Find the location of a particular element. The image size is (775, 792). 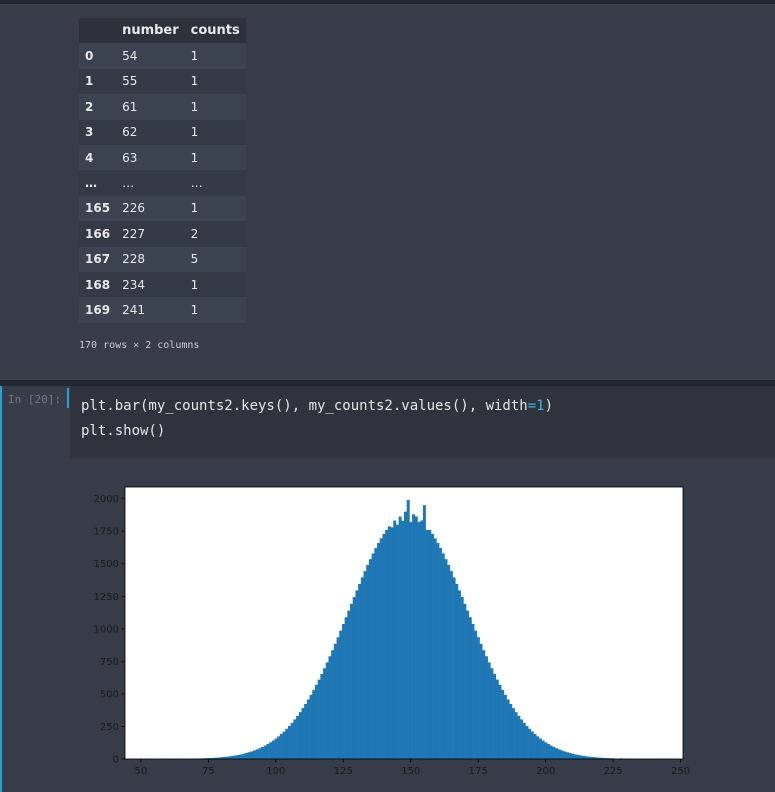

table-row: 0 54 1 is located at coordinates (162, 56).